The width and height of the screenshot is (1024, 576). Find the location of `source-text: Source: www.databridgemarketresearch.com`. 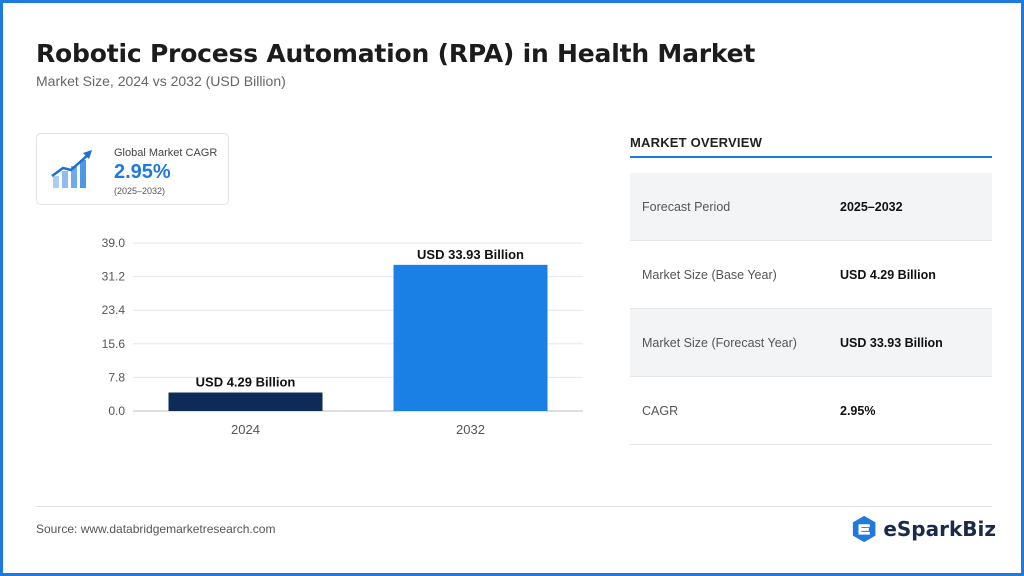

source-text: Source: www.databridgemarketresearch.com is located at coordinates (156, 529).